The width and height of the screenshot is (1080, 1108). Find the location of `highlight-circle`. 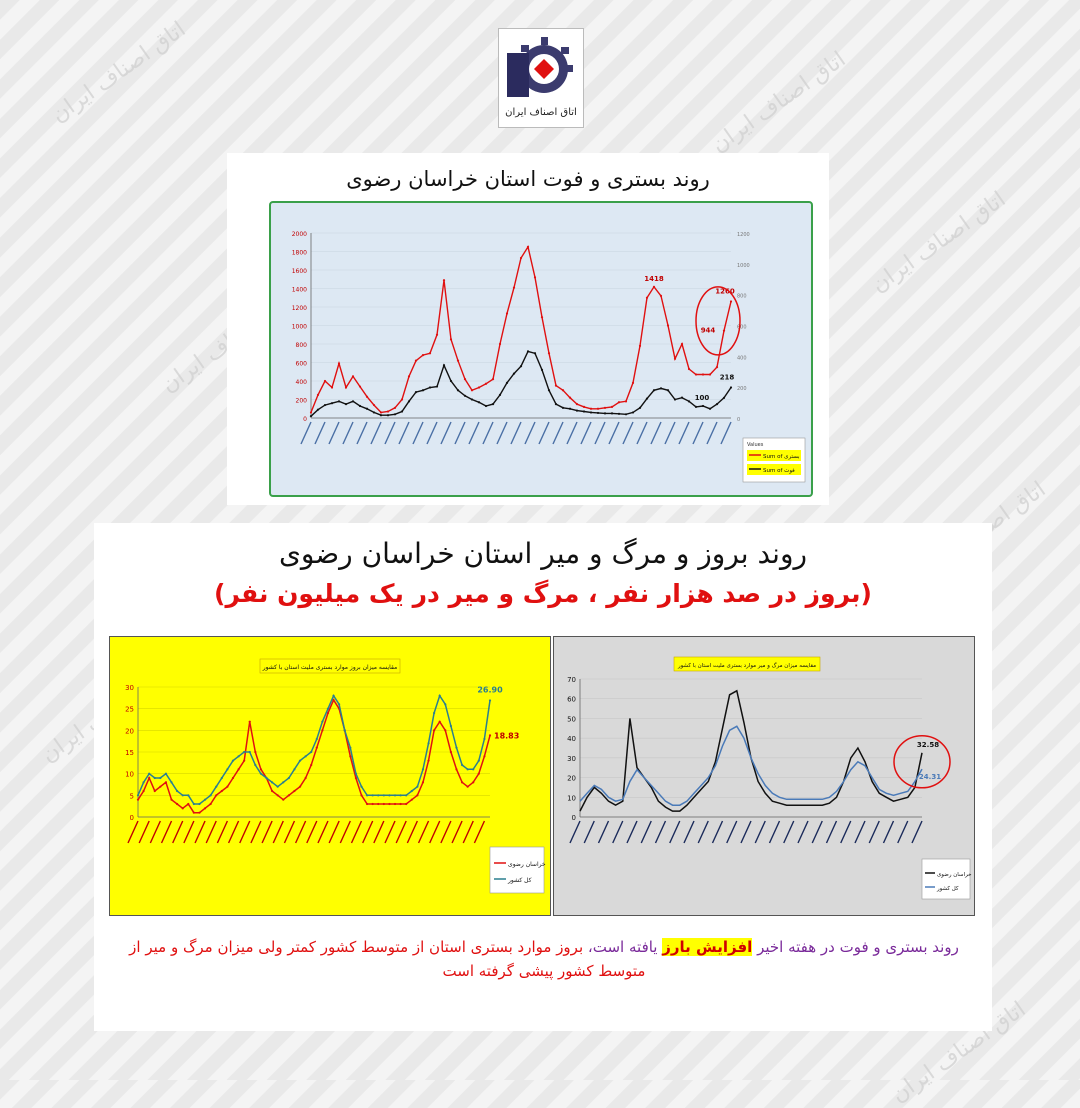

highlight-circle is located at coordinates (922, 762).